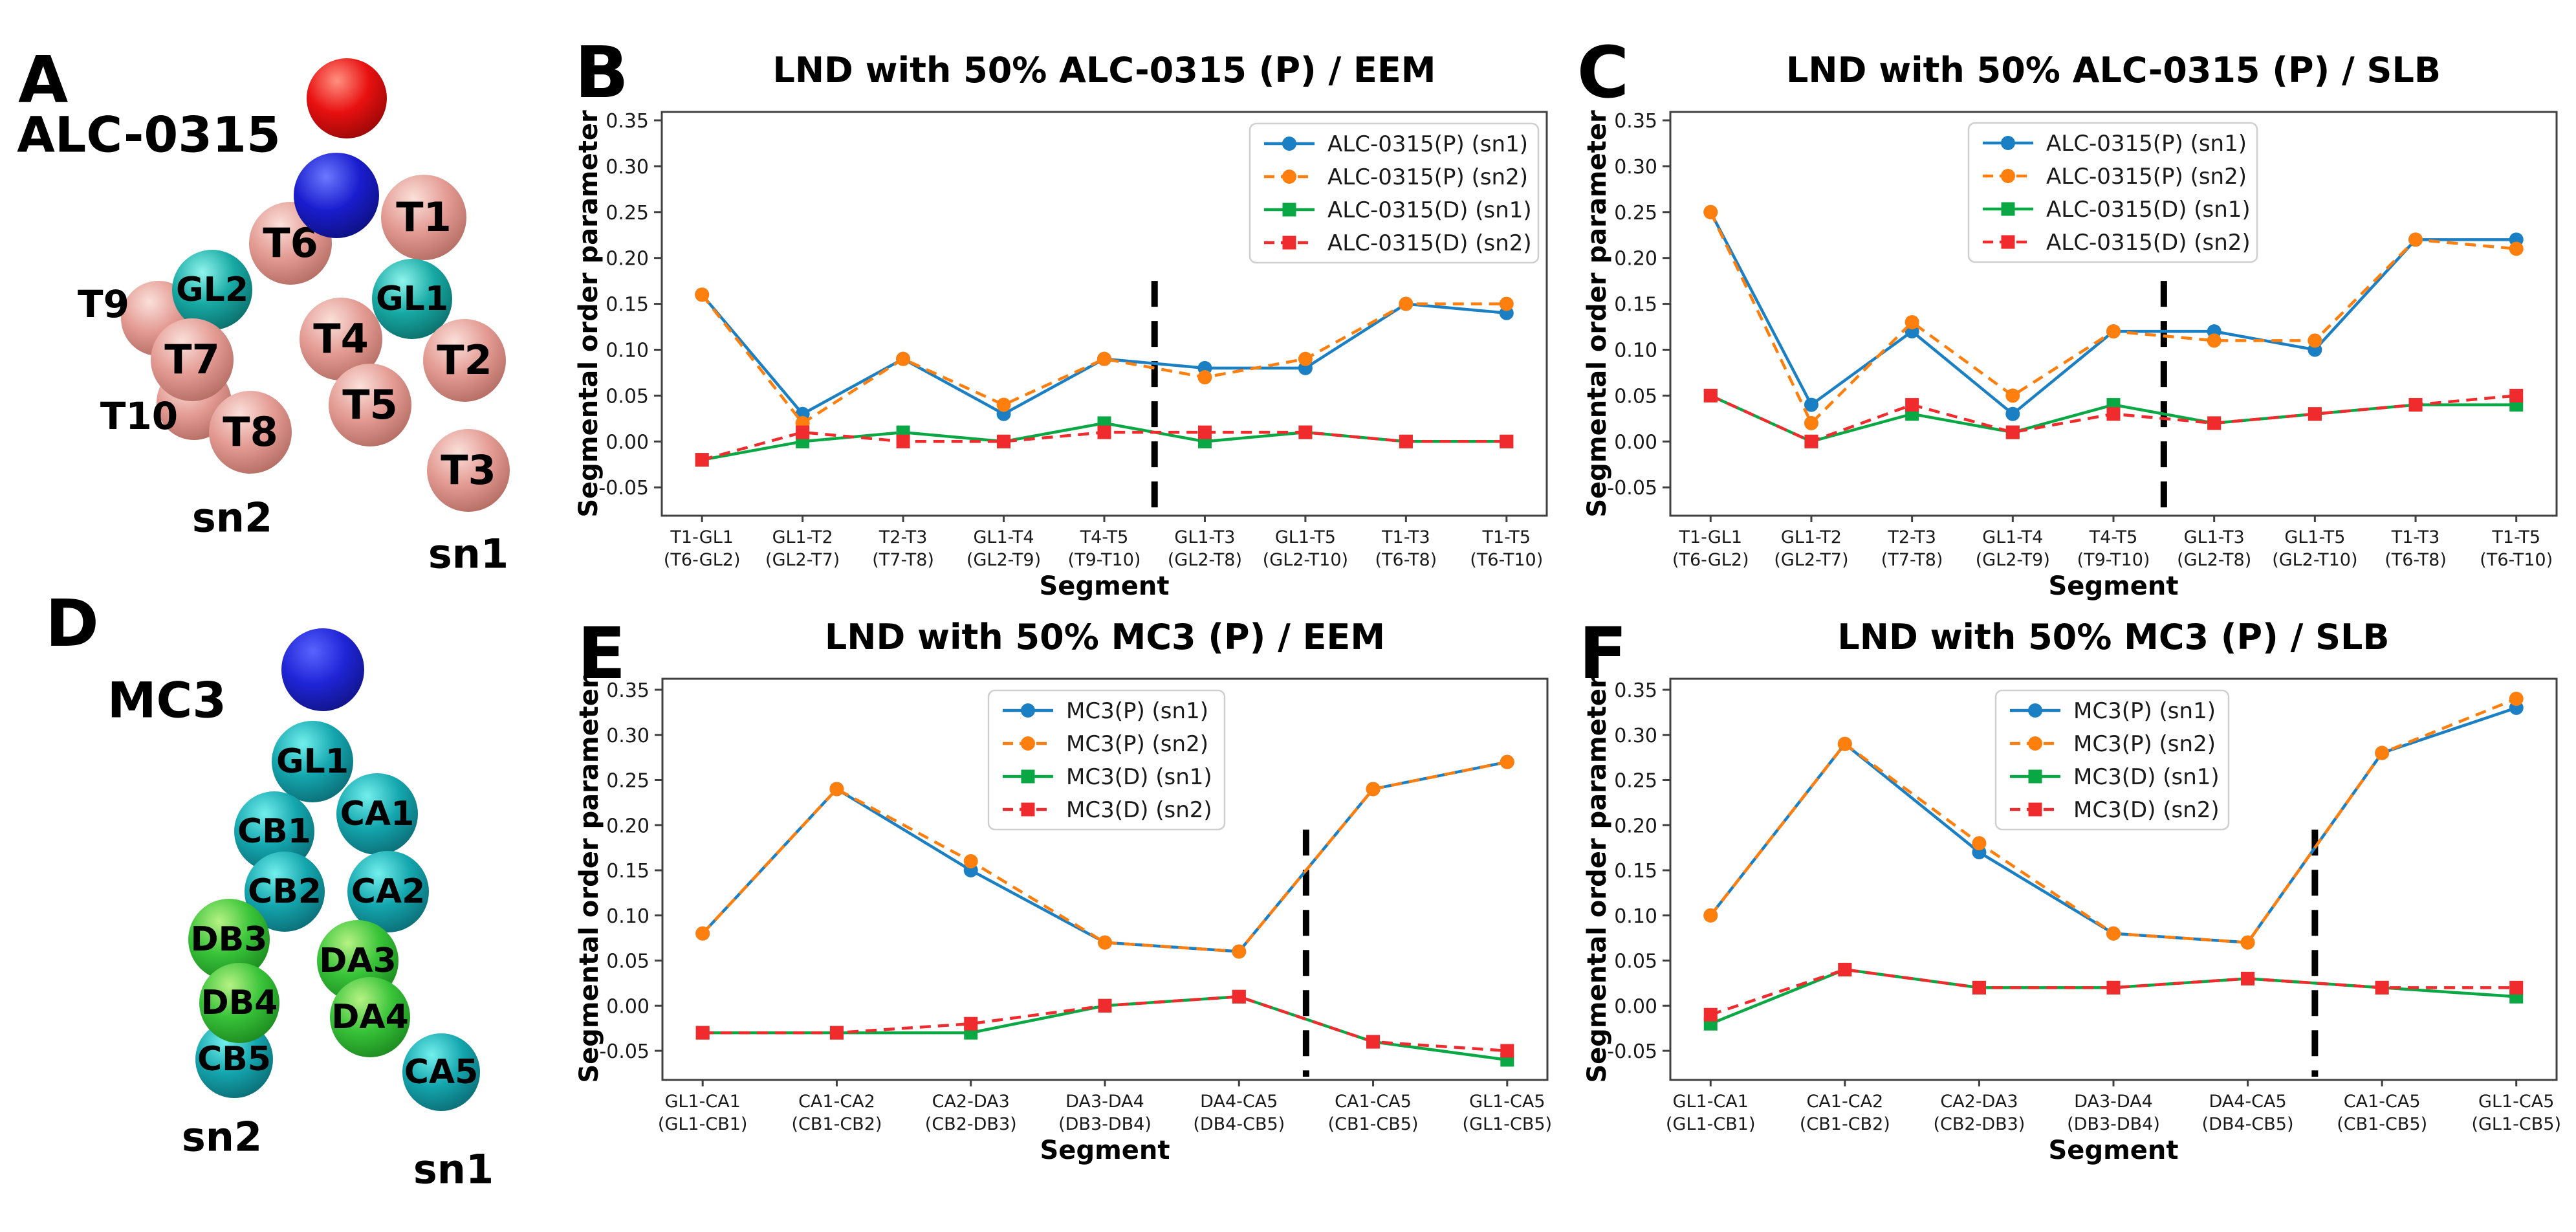  I want to click on x-tick-label-line1: GL1-T4, so click(2013, 537).